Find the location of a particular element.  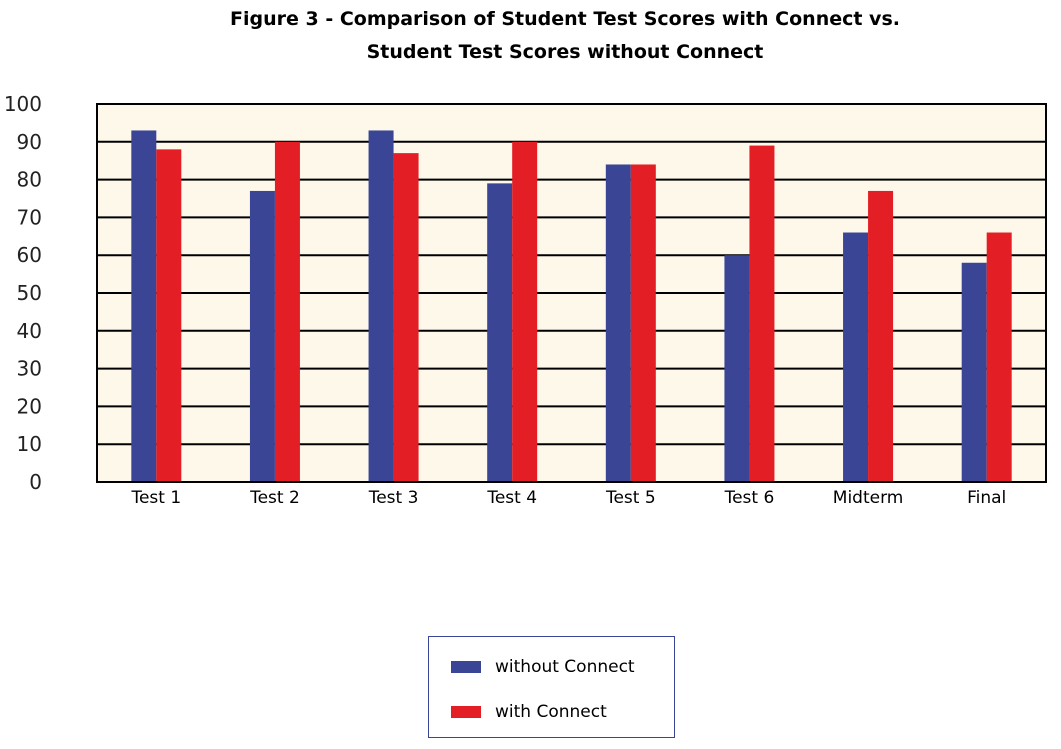

y-tick-label: 100 is located at coordinates (23, 104).